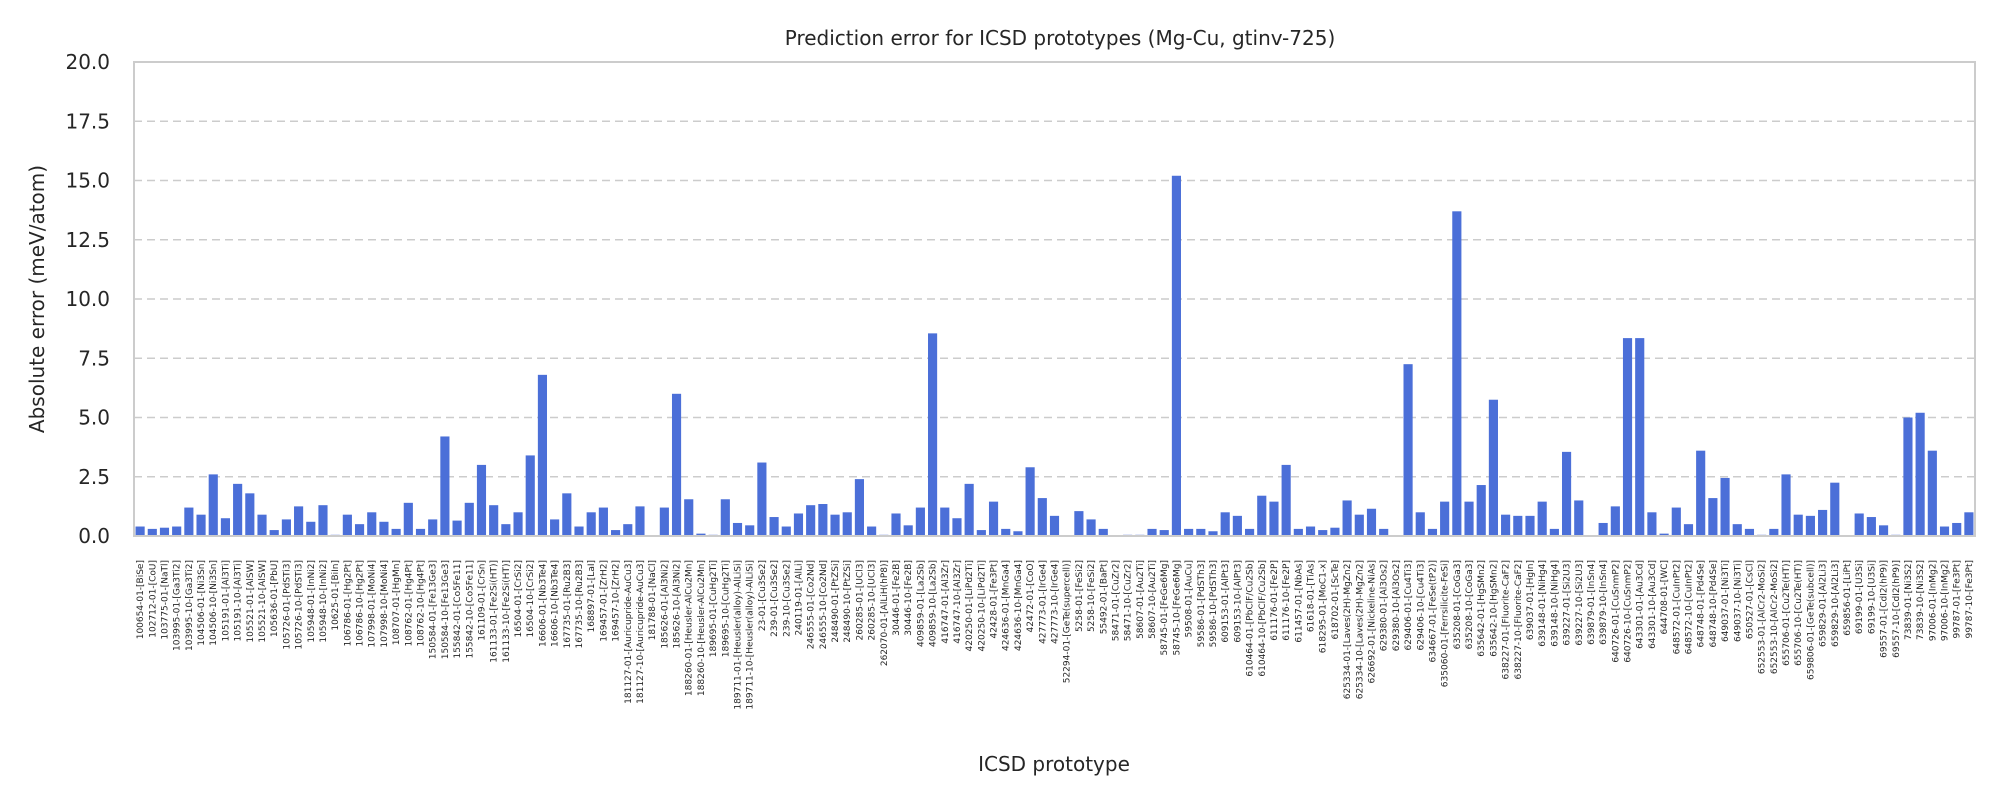 The height and width of the screenshot is (800, 2000). What do you see at coordinates (397, 602) in the screenshot?
I see `x-tick-label: 108707-01-[HgMn]` at bounding box center [397, 602].